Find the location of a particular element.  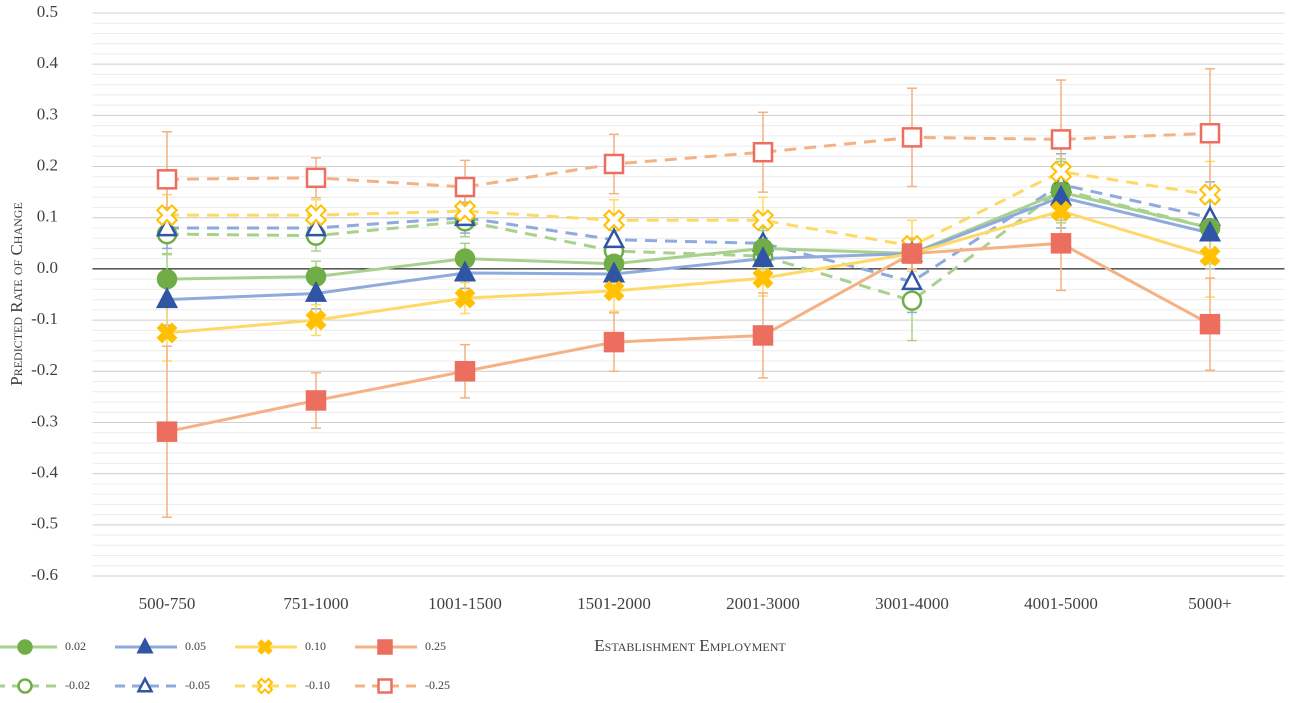

x-tick-label: 751-1000 is located at coordinates (315, 603).